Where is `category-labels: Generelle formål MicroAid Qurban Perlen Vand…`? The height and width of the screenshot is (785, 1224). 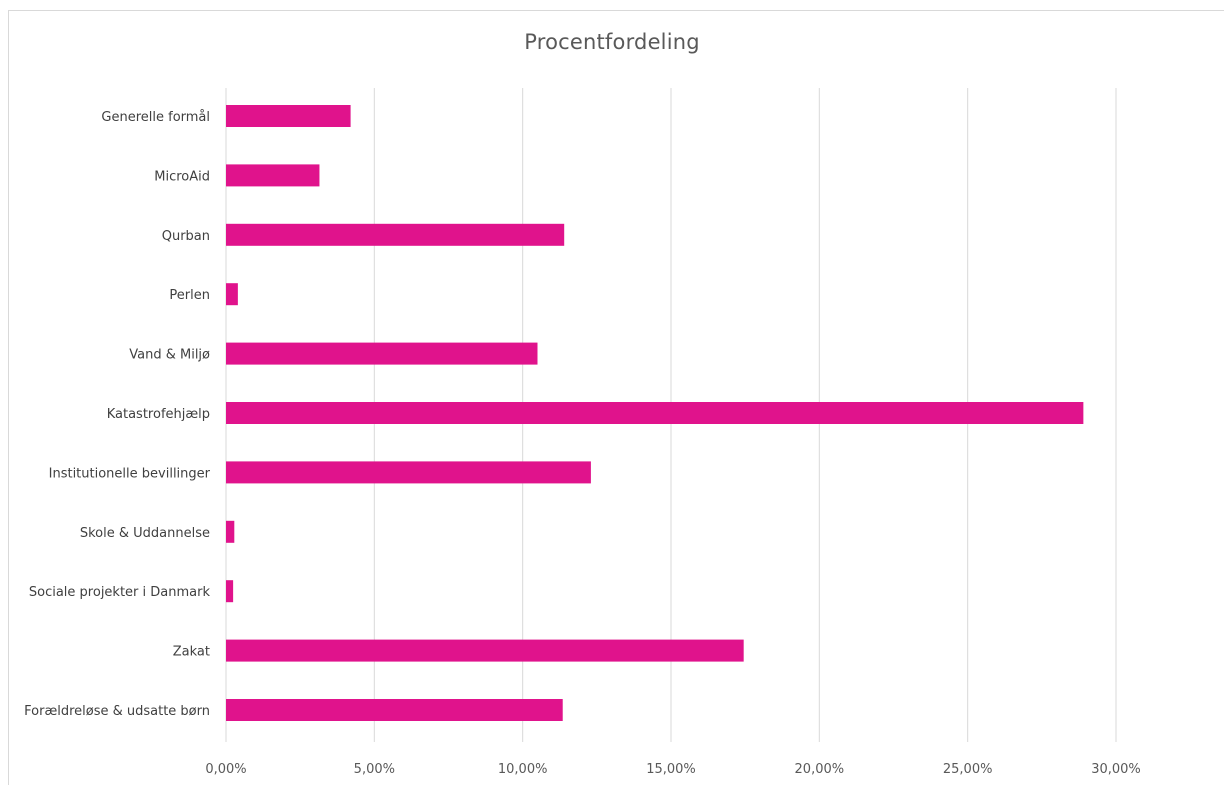
category-labels: Generelle formål MicroAid Qurban Perlen Vand… is located at coordinates (117, 414).